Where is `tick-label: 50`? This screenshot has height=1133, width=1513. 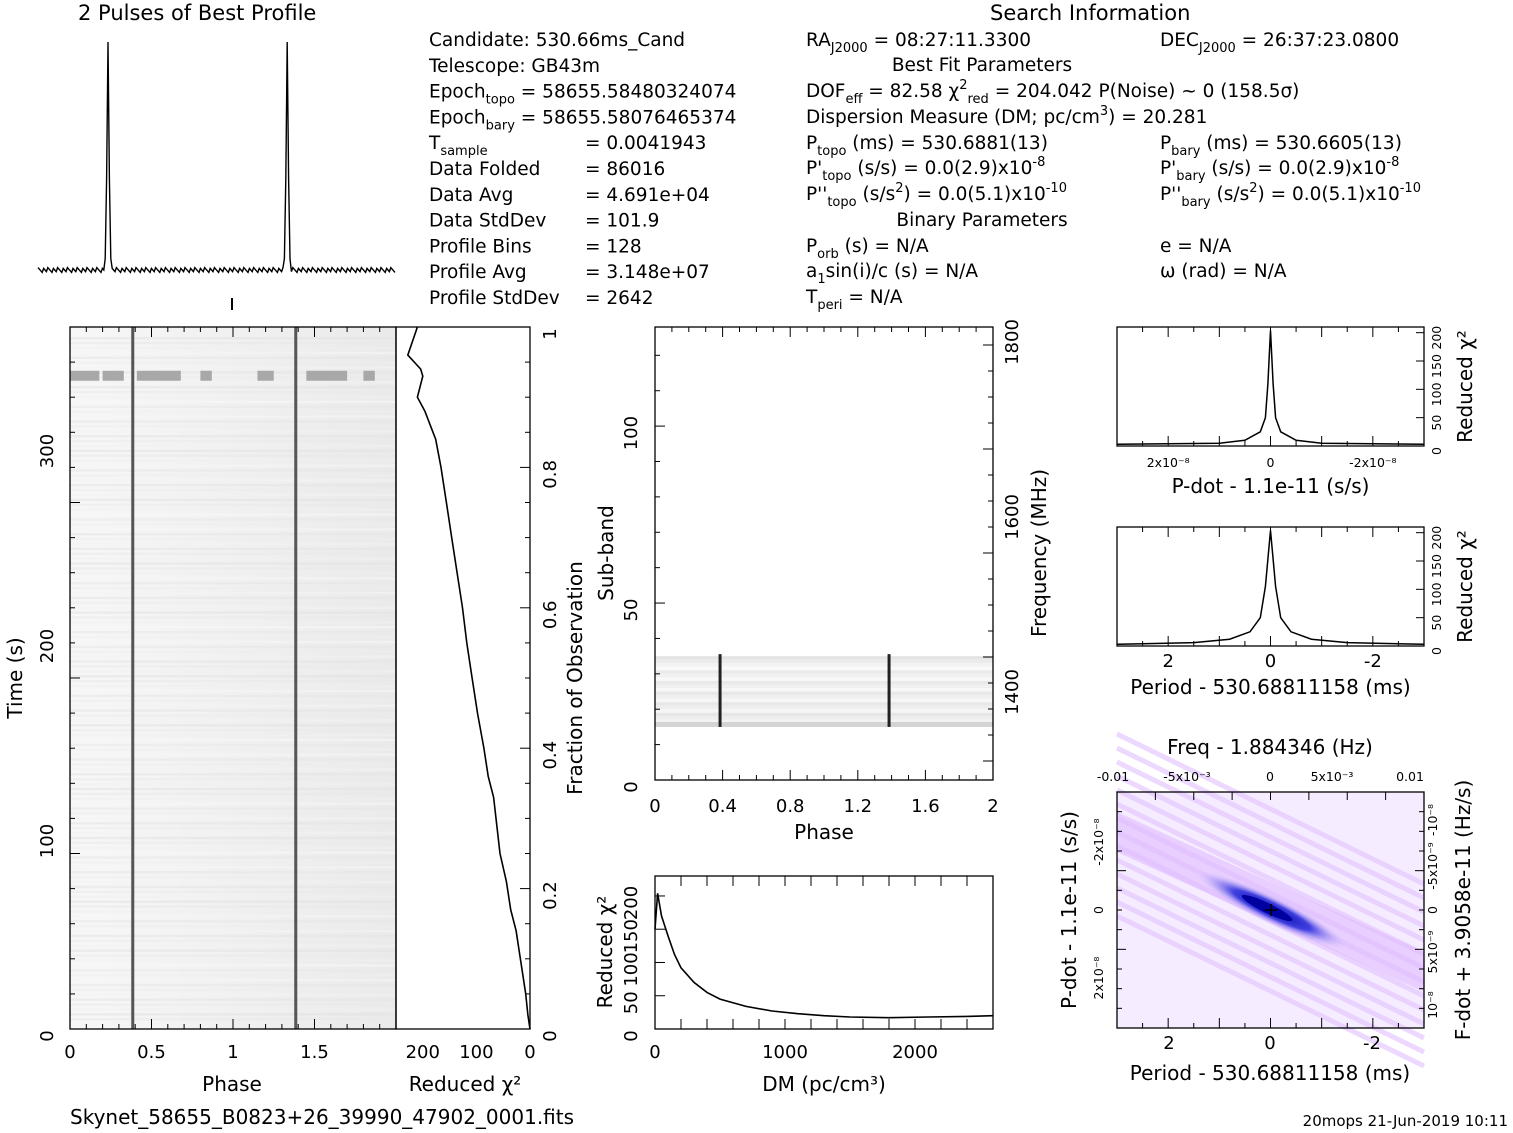 tick-label: 50 is located at coordinates (1436, 623).